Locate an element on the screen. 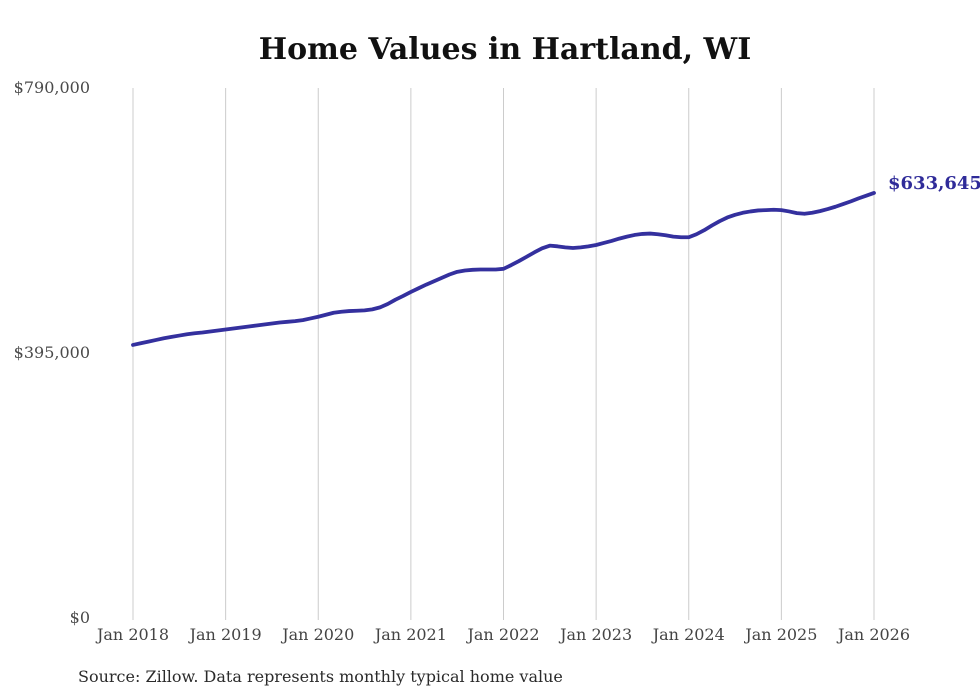 The height and width of the screenshot is (699, 980). y-axis: $790,000 $395,000 $0 is located at coordinates (52, 352).